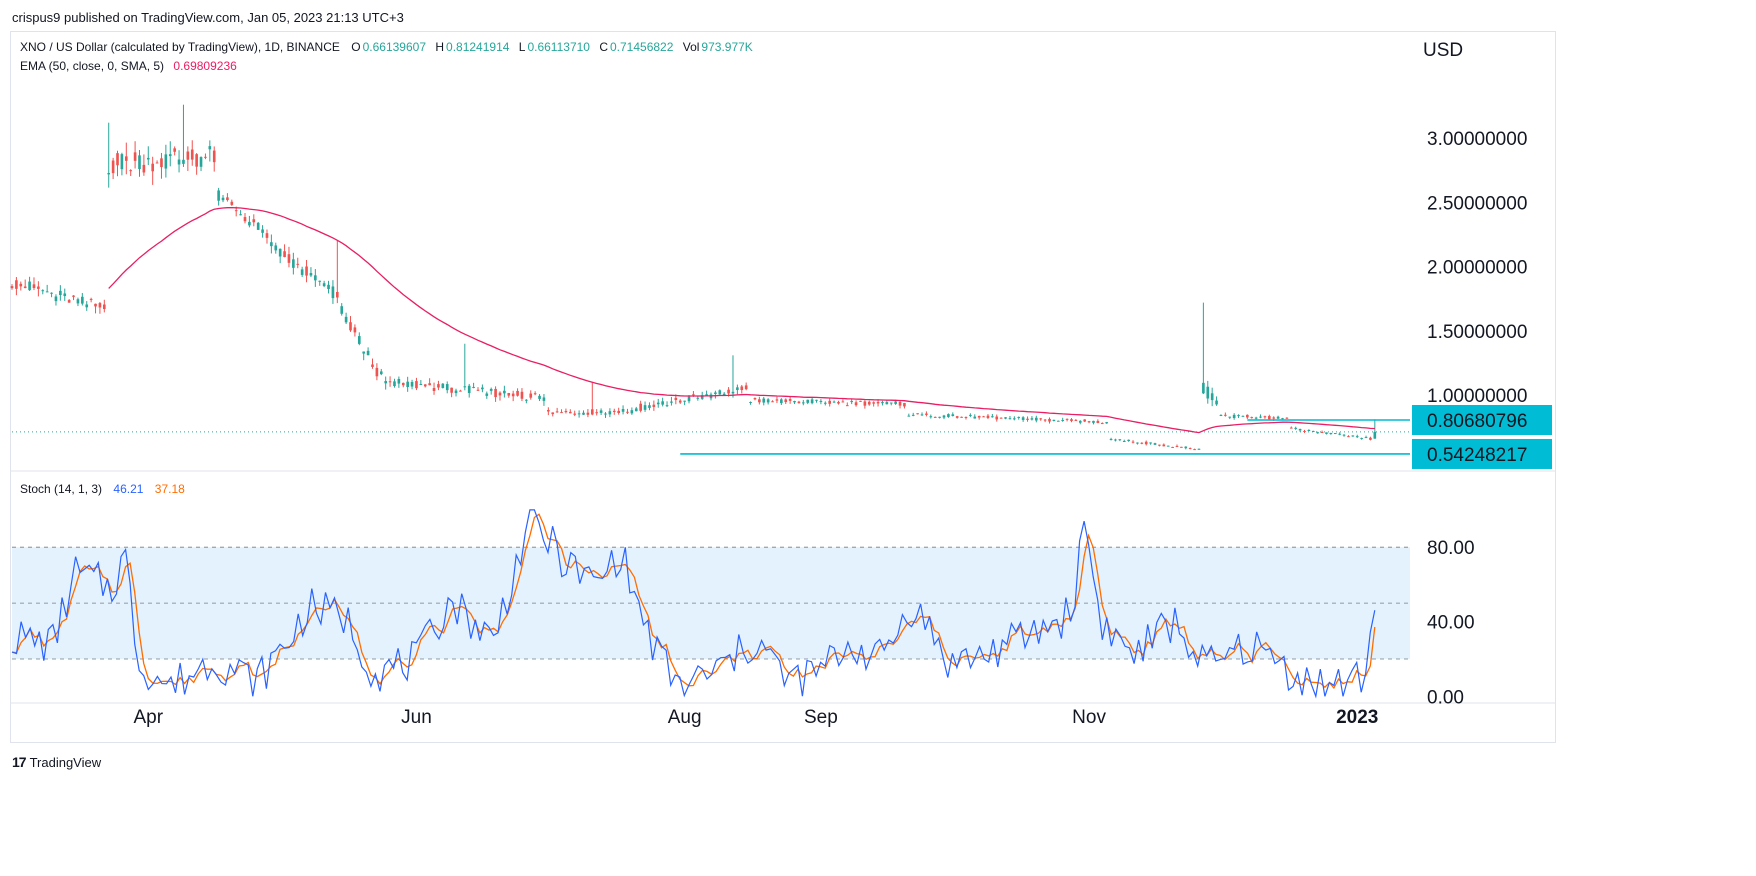 This screenshot has height=876, width=1756. Describe the element at coordinates (1089, 717) in the screenshot. I see `date-tick-label: Nov` at that location.